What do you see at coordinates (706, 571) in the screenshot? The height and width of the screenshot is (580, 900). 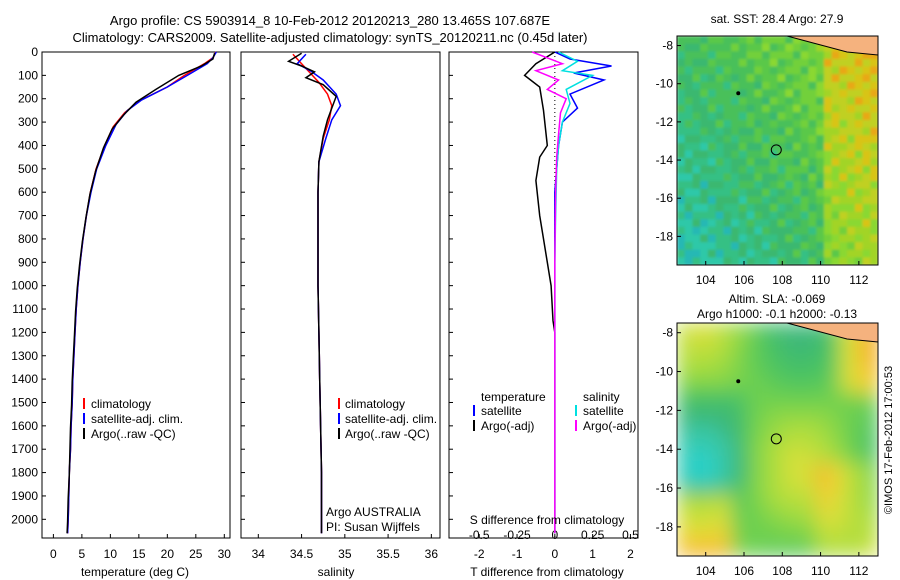 I see `x-tick-label: 104` at bounding box center [706, 571].